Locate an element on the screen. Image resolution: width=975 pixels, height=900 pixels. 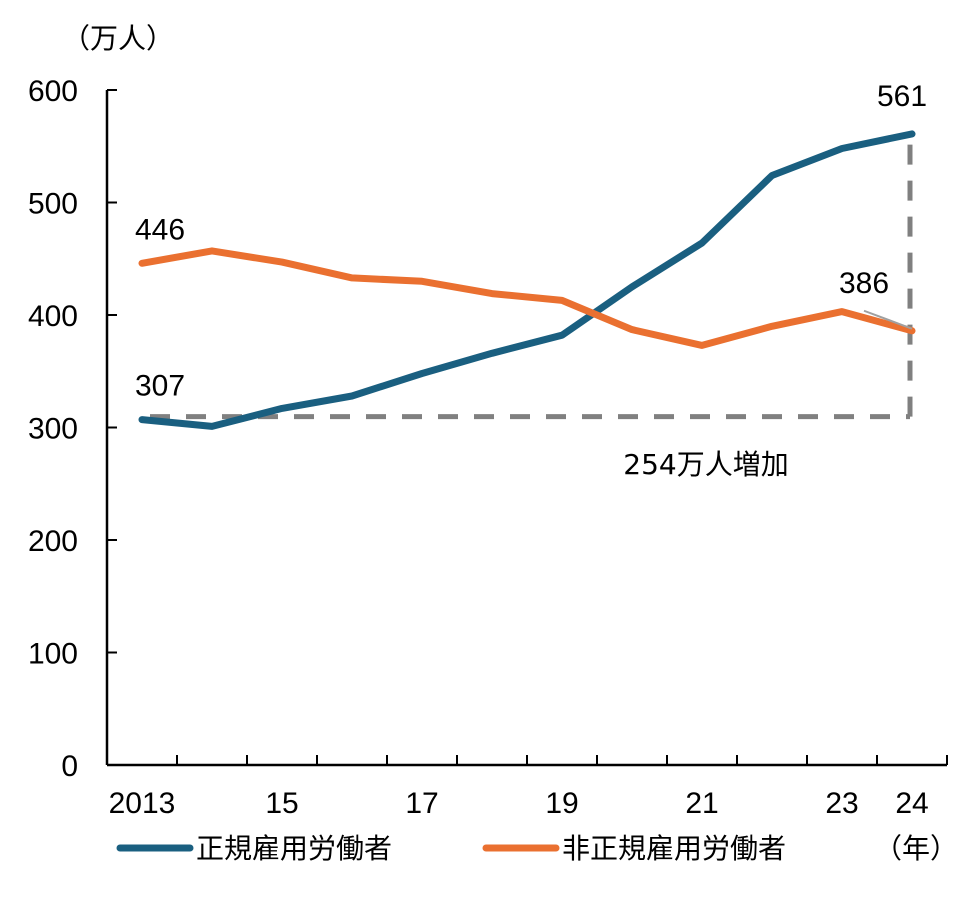
y-axis-unit-label: （万人） is located at coordinates (118, 38).